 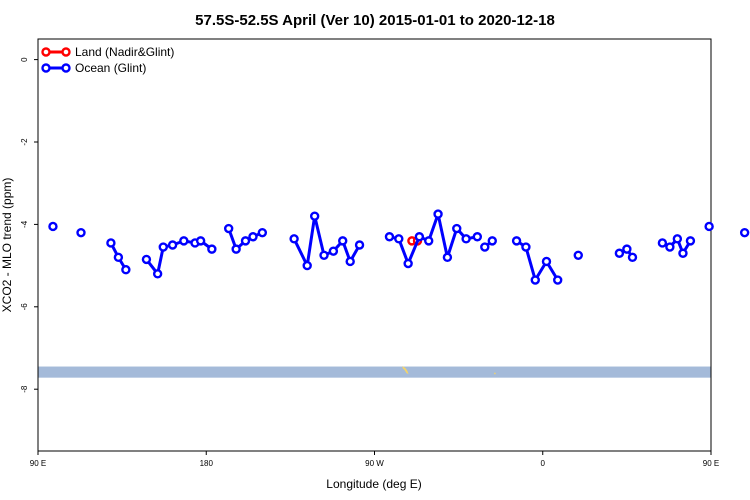 What do you see at coordinates (495, 373) in the screenshot?
I see `map-land-speck` at bounding box center [495, 373].